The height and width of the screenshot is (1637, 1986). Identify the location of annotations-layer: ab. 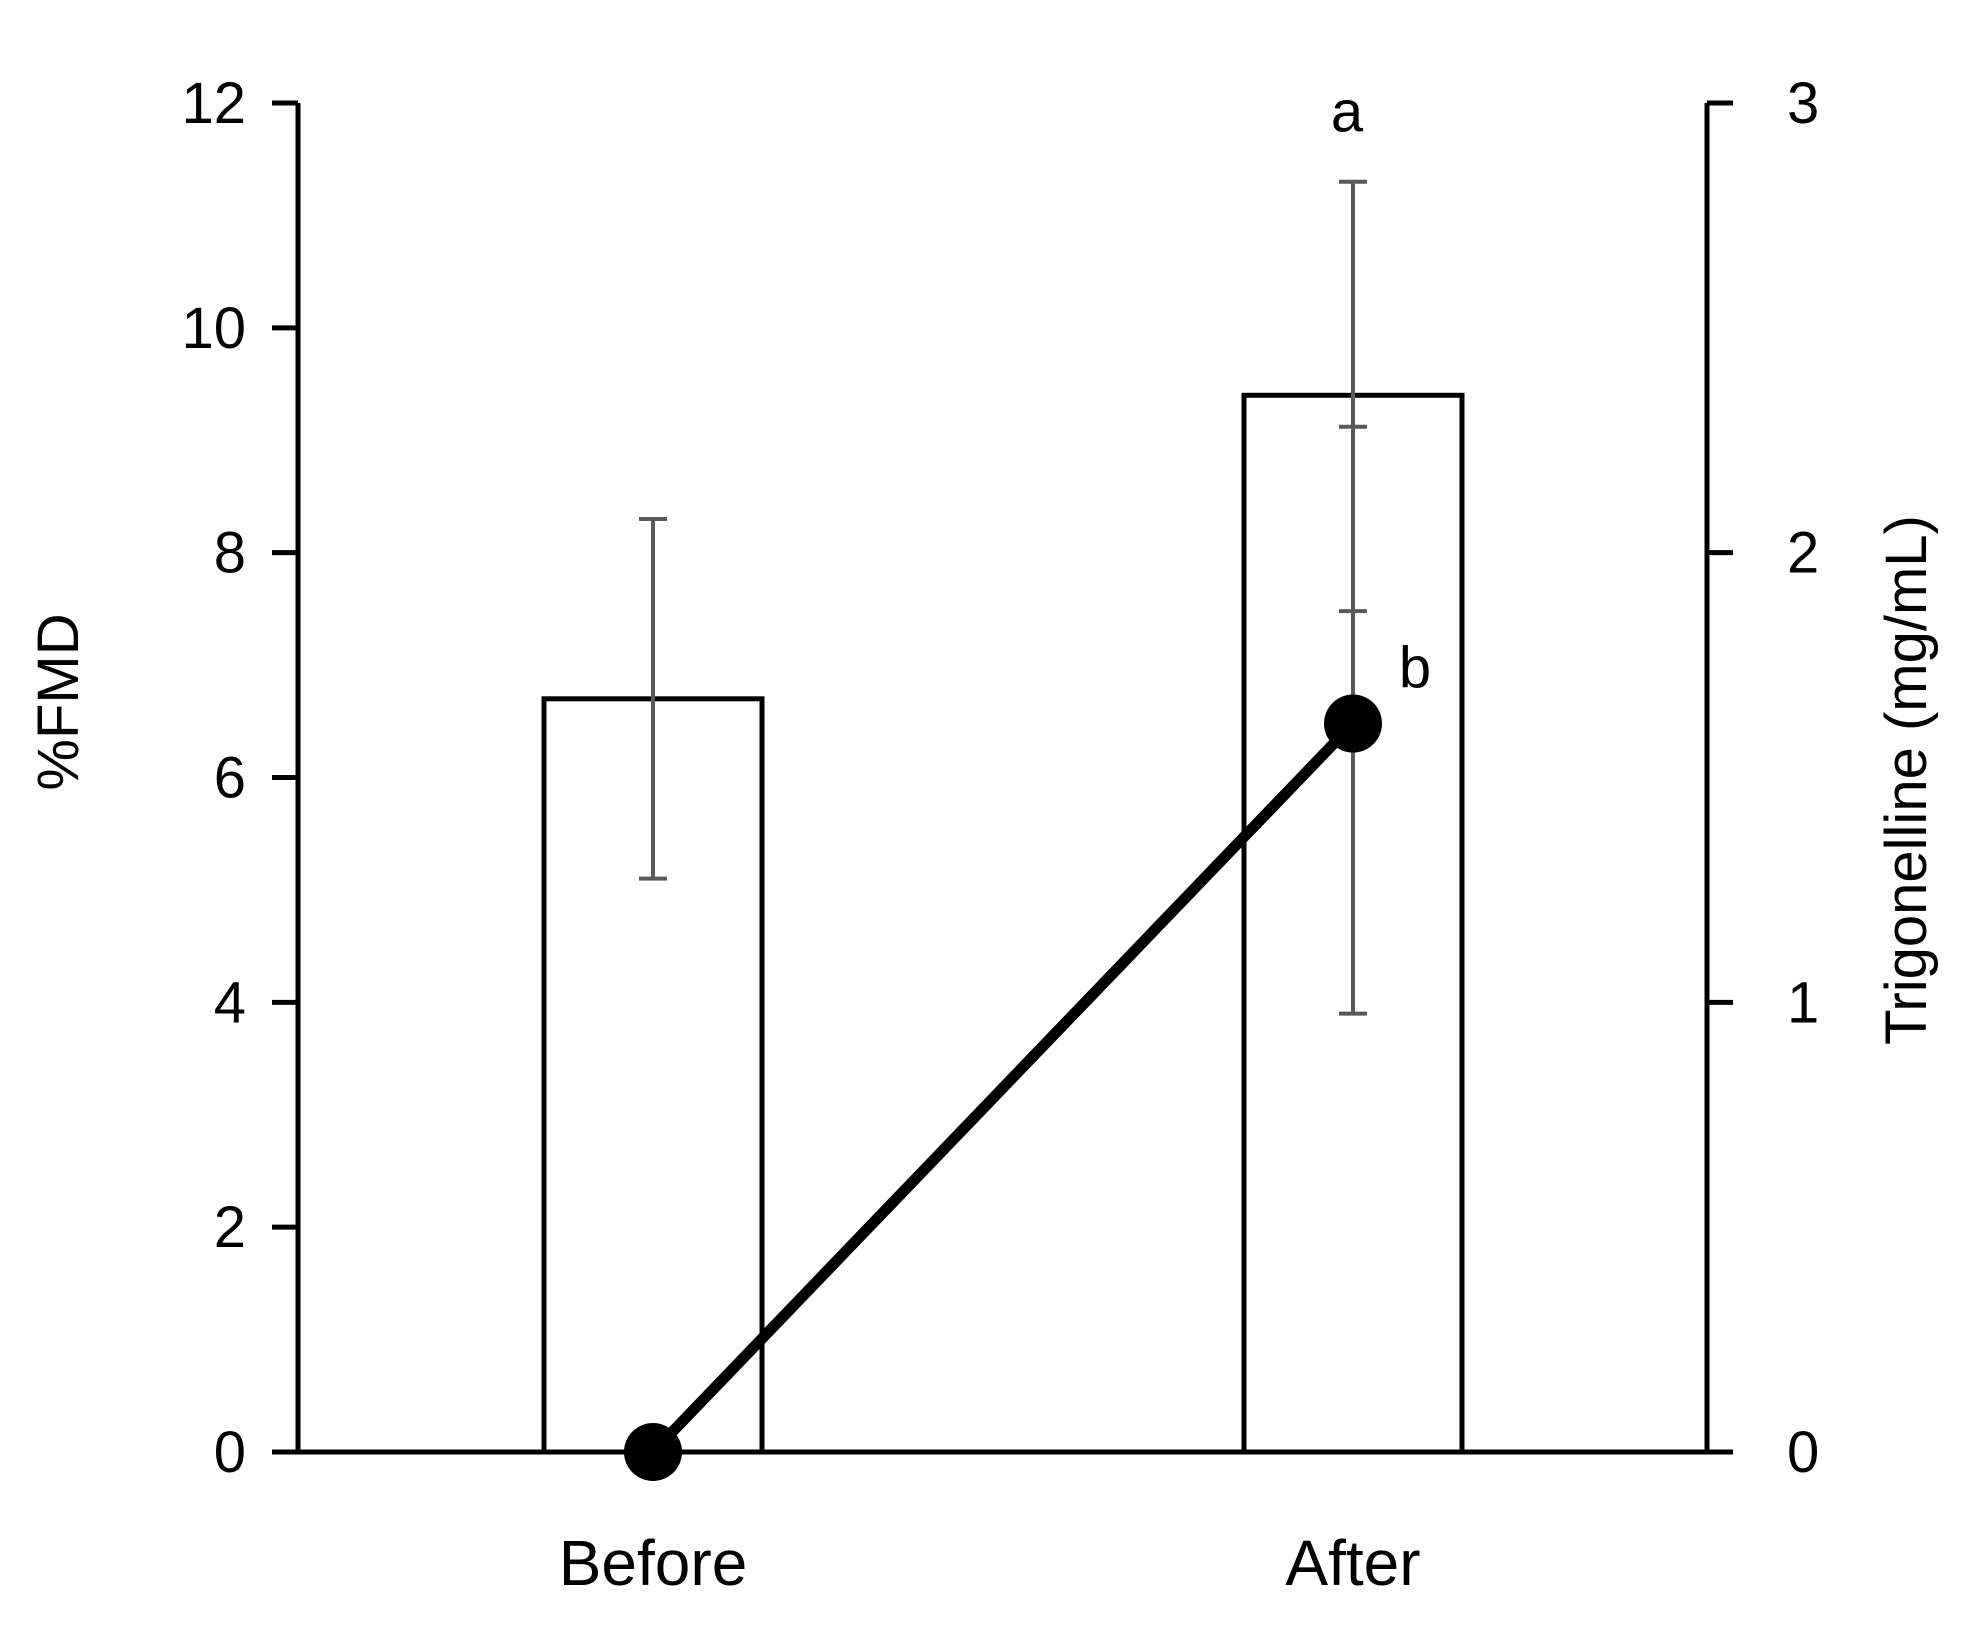
(1381, 390).